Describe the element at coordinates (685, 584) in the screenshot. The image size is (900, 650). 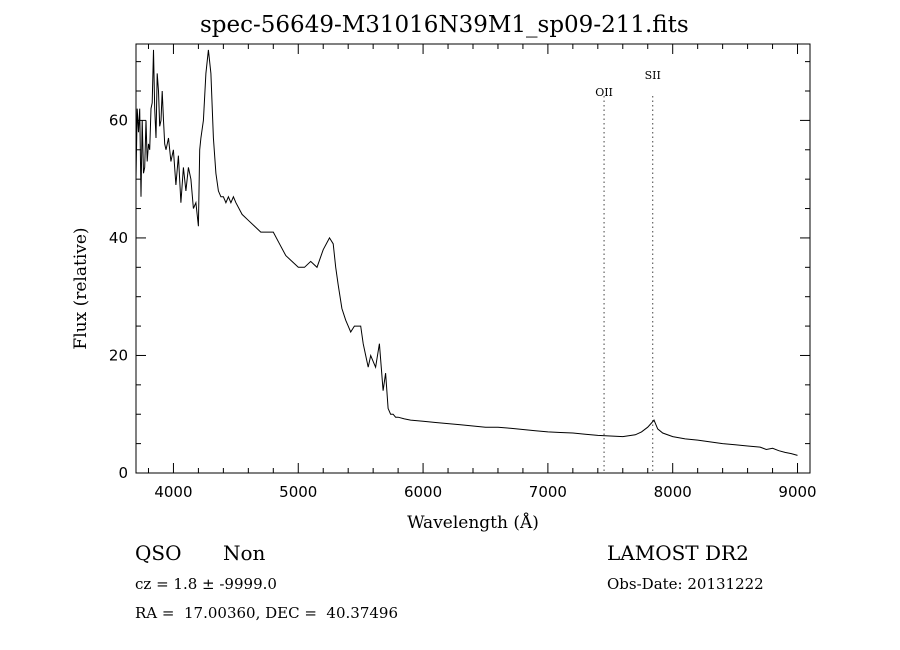
I see `obs-date: Obs-Date: 20131222` at that location.